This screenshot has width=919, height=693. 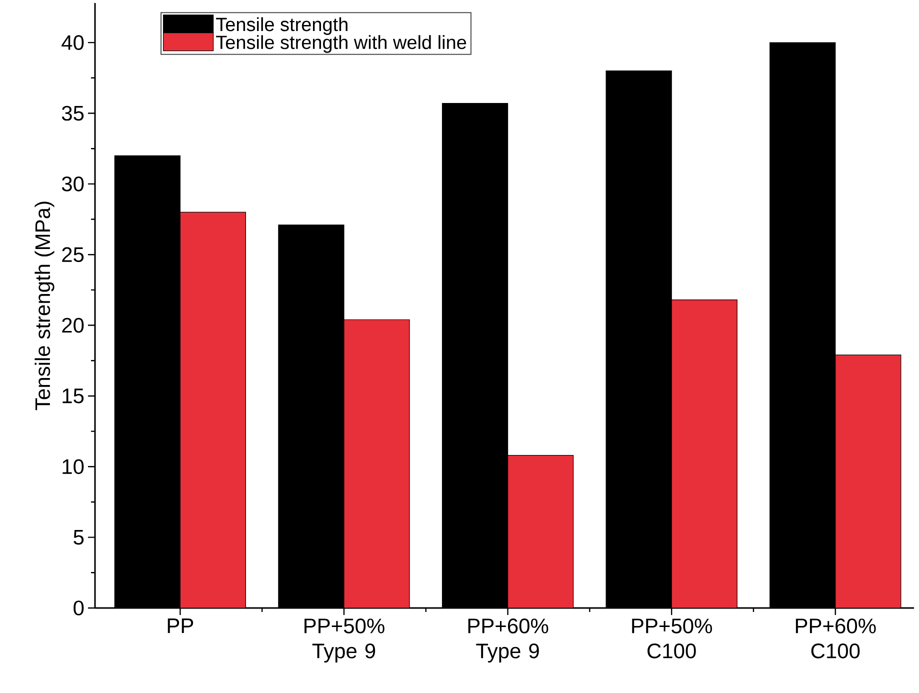 What do you see at coordinates (282, 26) in the screenshot?
I see `legend-label: Tensile strength` at bounding box center [282, 26].